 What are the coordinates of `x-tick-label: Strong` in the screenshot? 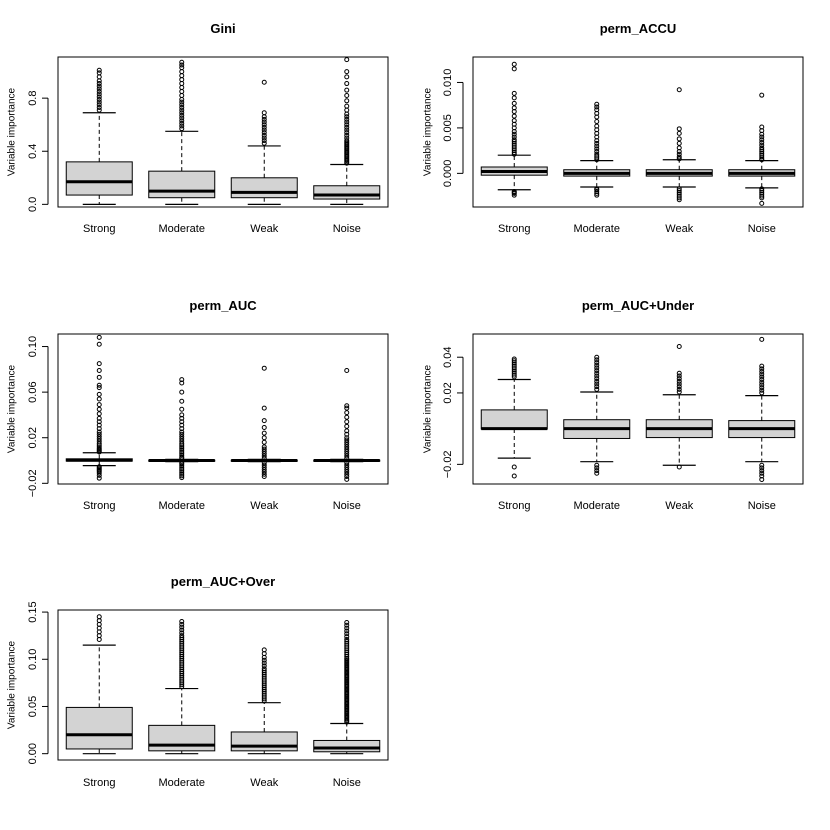 It's located at (514, 506).